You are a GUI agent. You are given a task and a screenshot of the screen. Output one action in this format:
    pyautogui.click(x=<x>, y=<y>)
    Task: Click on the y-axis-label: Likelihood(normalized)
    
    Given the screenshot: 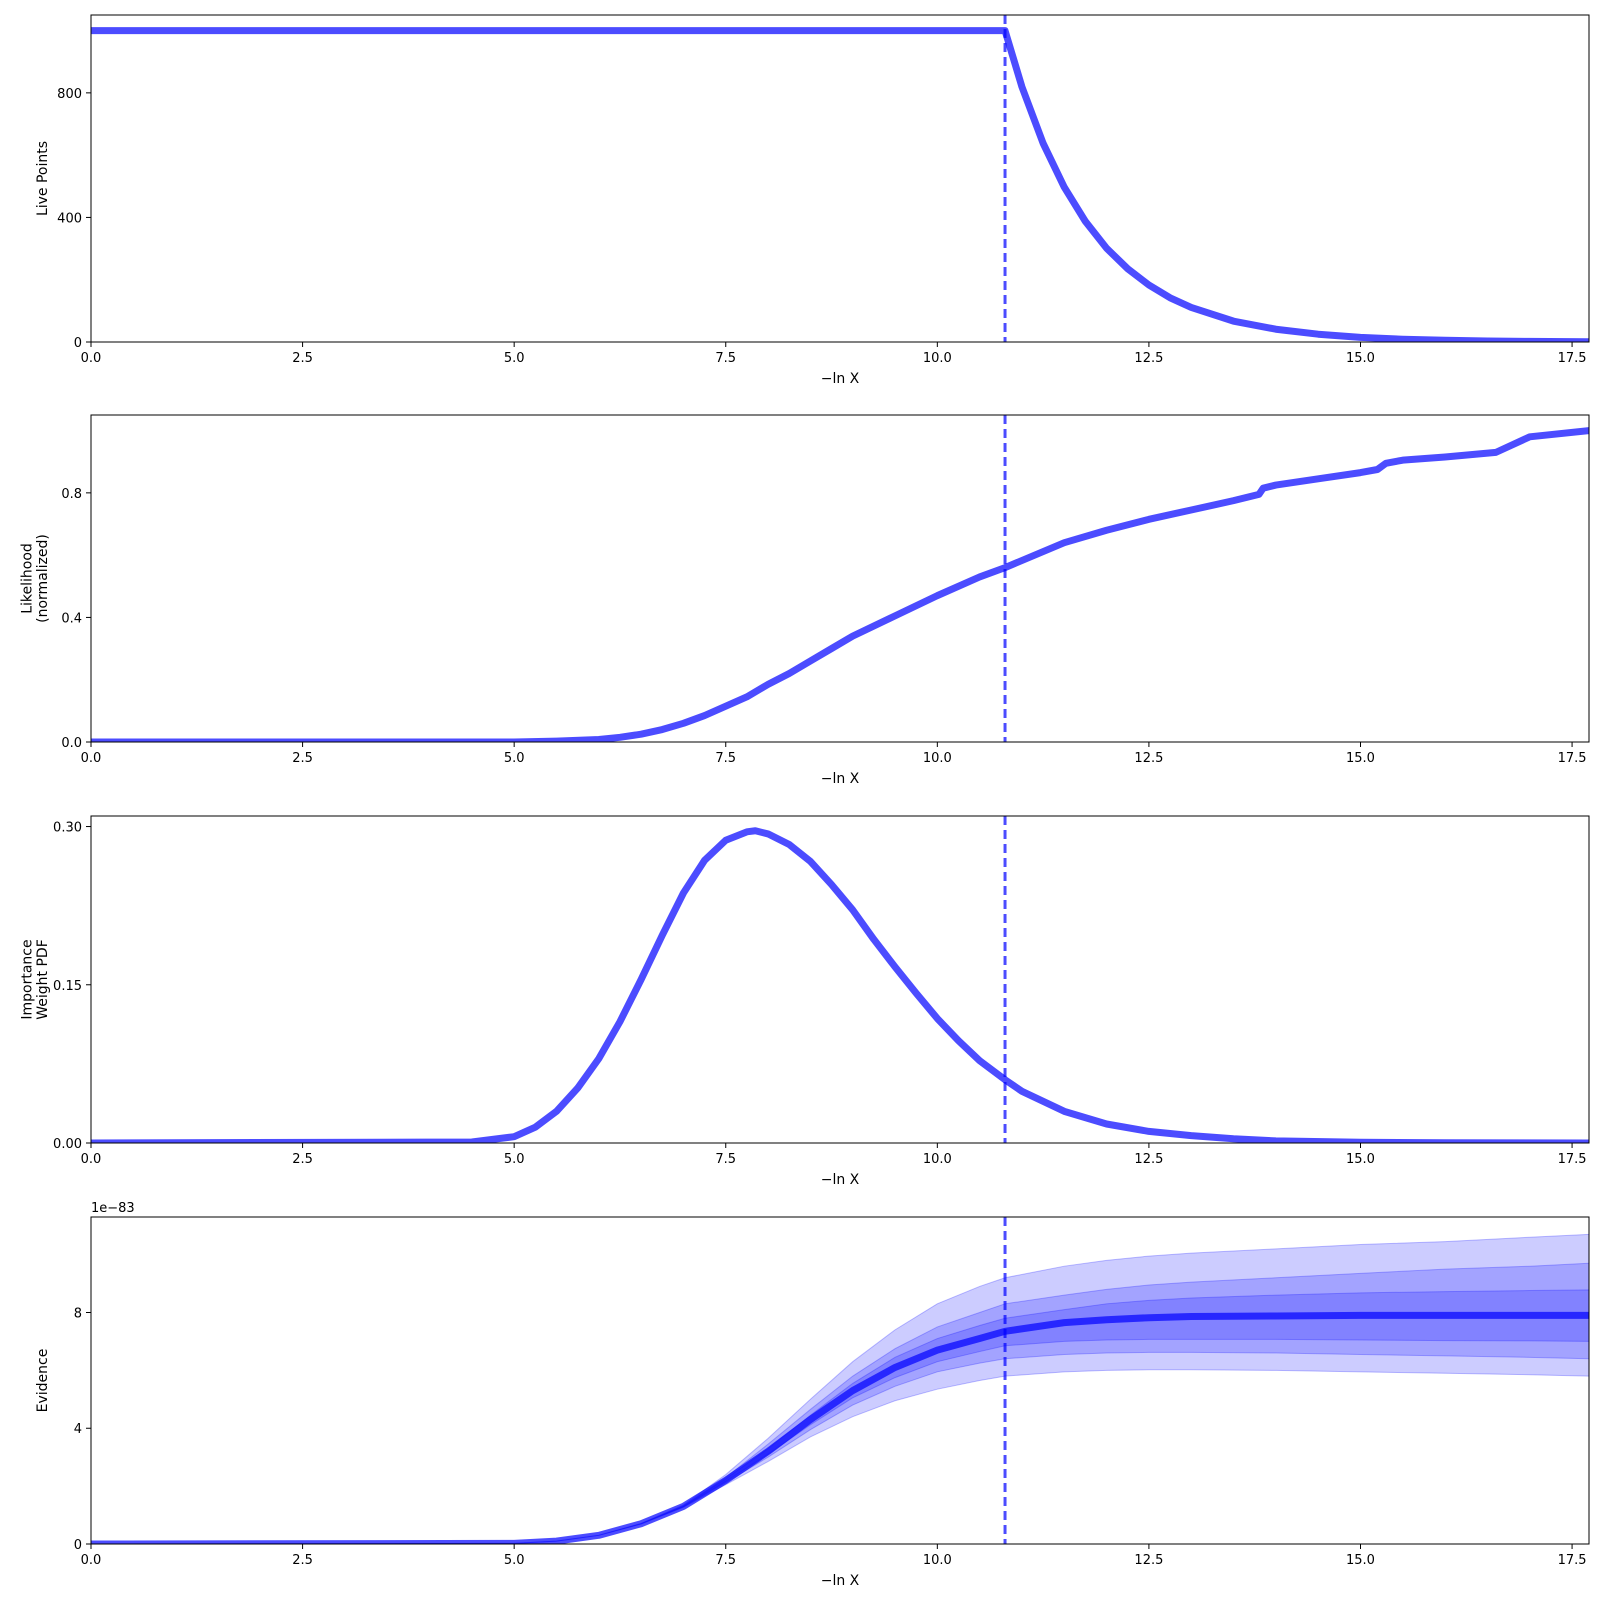 What is the action you would take?
    pyautogui.click(x=36, y=578)
    